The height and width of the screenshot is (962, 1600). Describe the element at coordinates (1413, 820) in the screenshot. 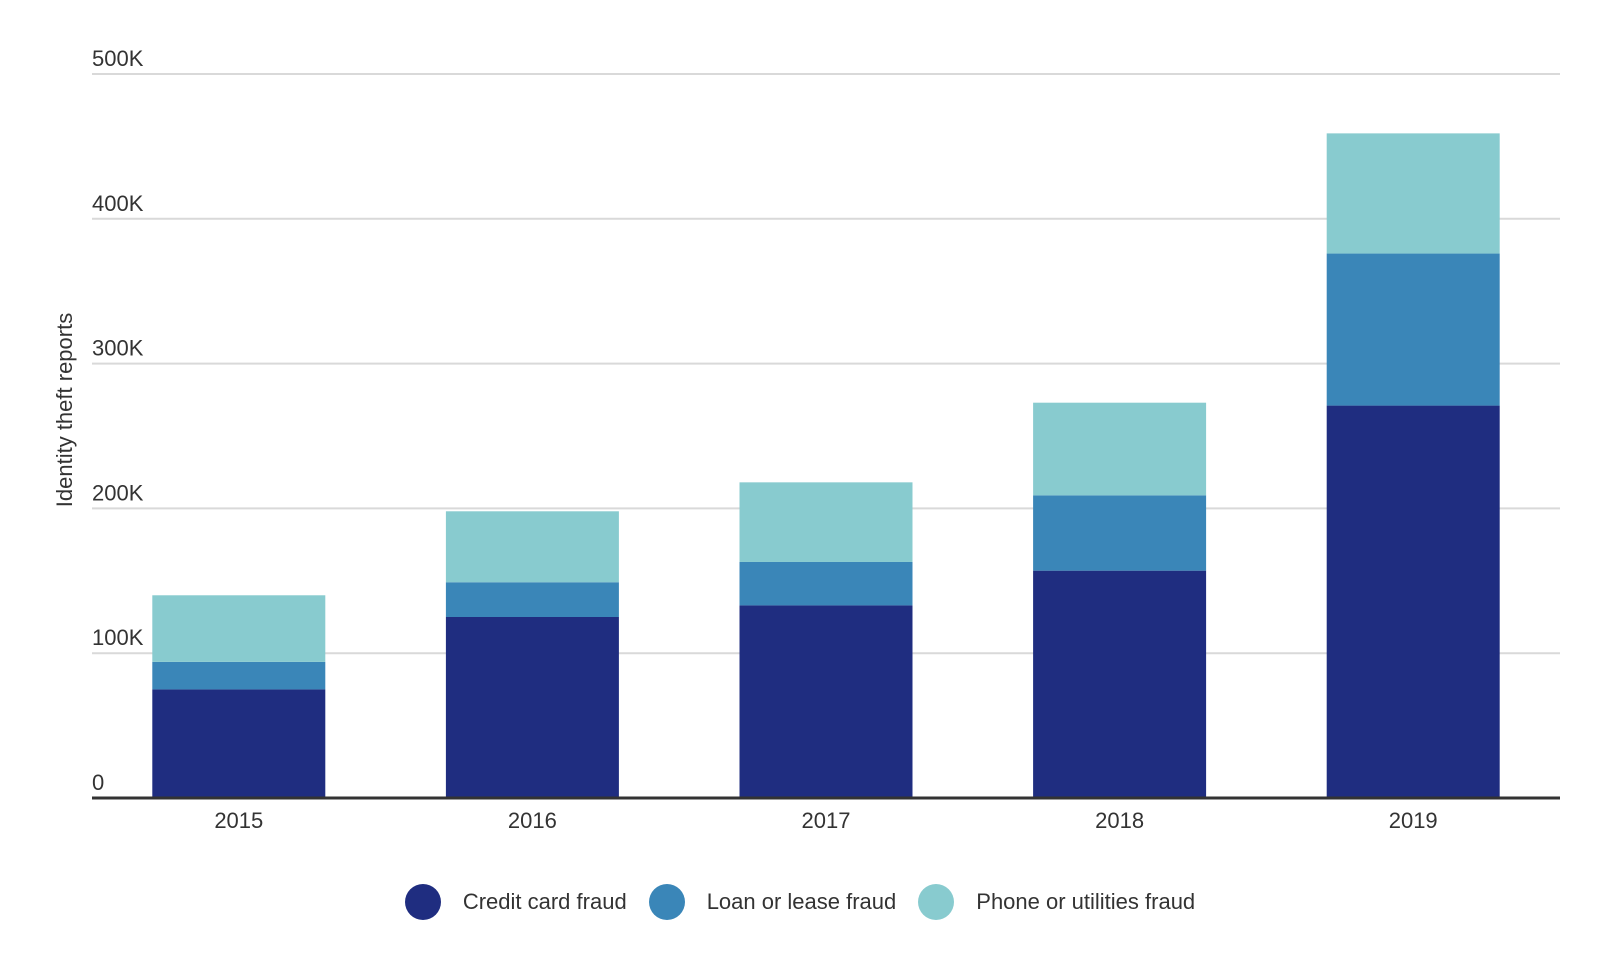

I see `x-tick-label: 2019` at that location.